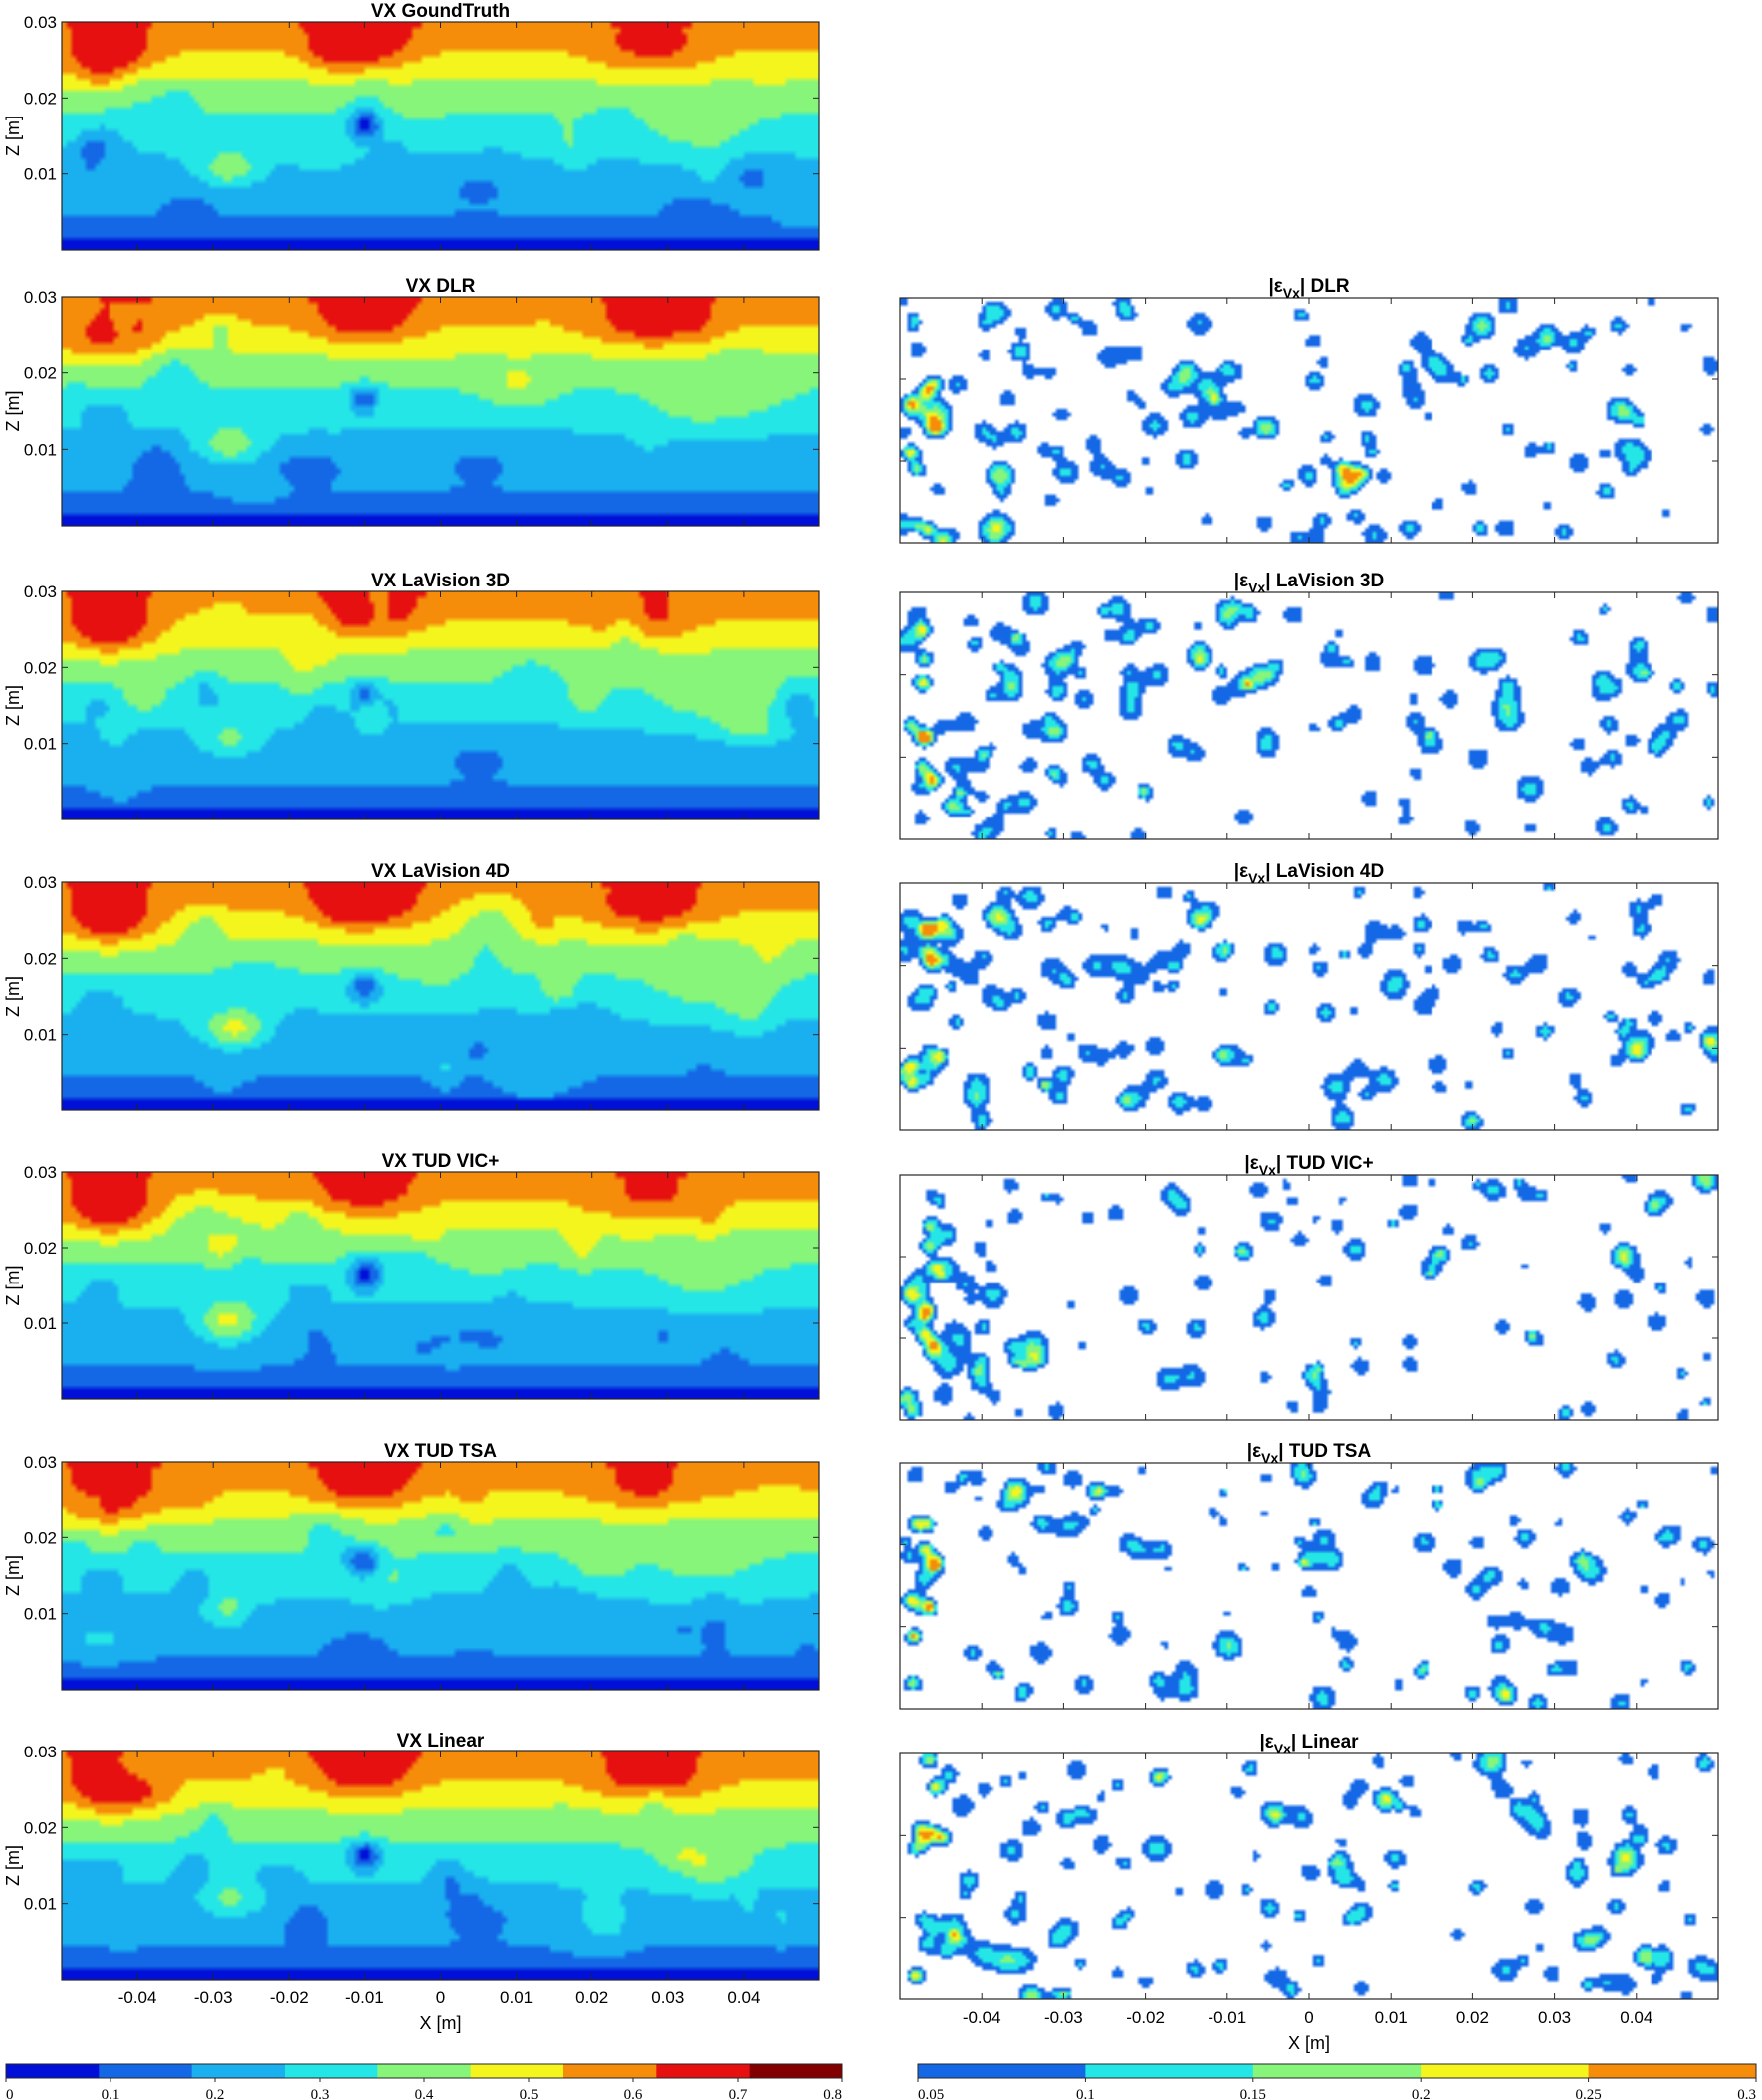  What do you see at coordinates (1337, 2081) in the screenshot?
I see `colorbar-error: 0.05 0.1 0.15 0.2 0.25 0.3` at bounding box center [1337, 2081].